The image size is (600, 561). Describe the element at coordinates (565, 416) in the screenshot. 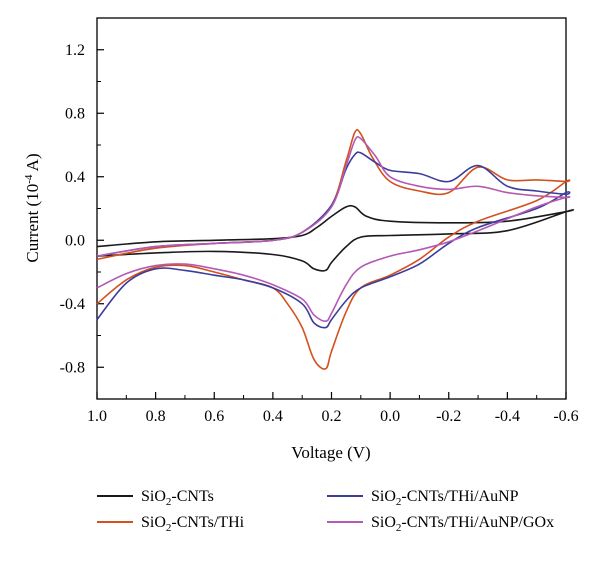

I see `x-tick-label: -0.6` at that location.